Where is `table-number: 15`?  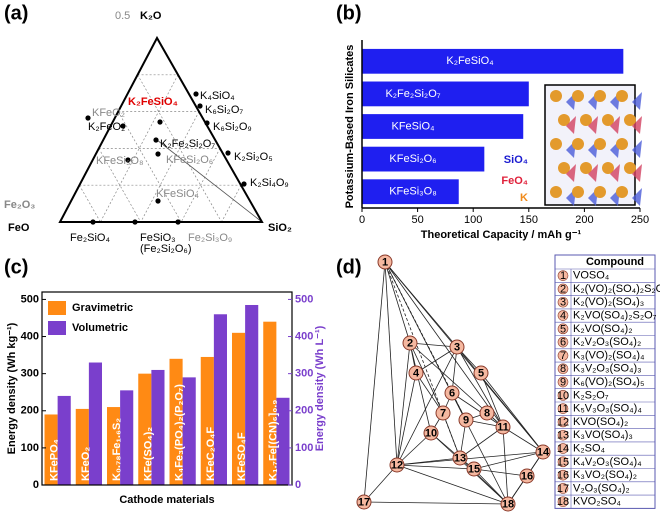
table-number: 15 is located at coordinates (563, 462).